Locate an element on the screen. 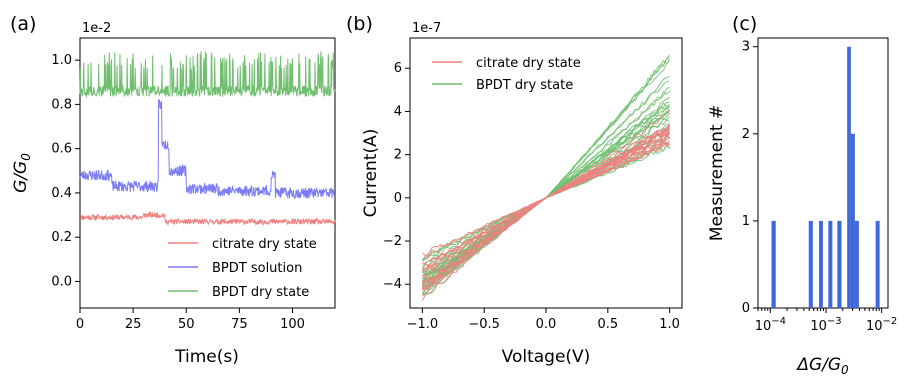 Image resolution: width=904 pixels, height=377 pixels. bars-c is located at coordinates (825, 177).